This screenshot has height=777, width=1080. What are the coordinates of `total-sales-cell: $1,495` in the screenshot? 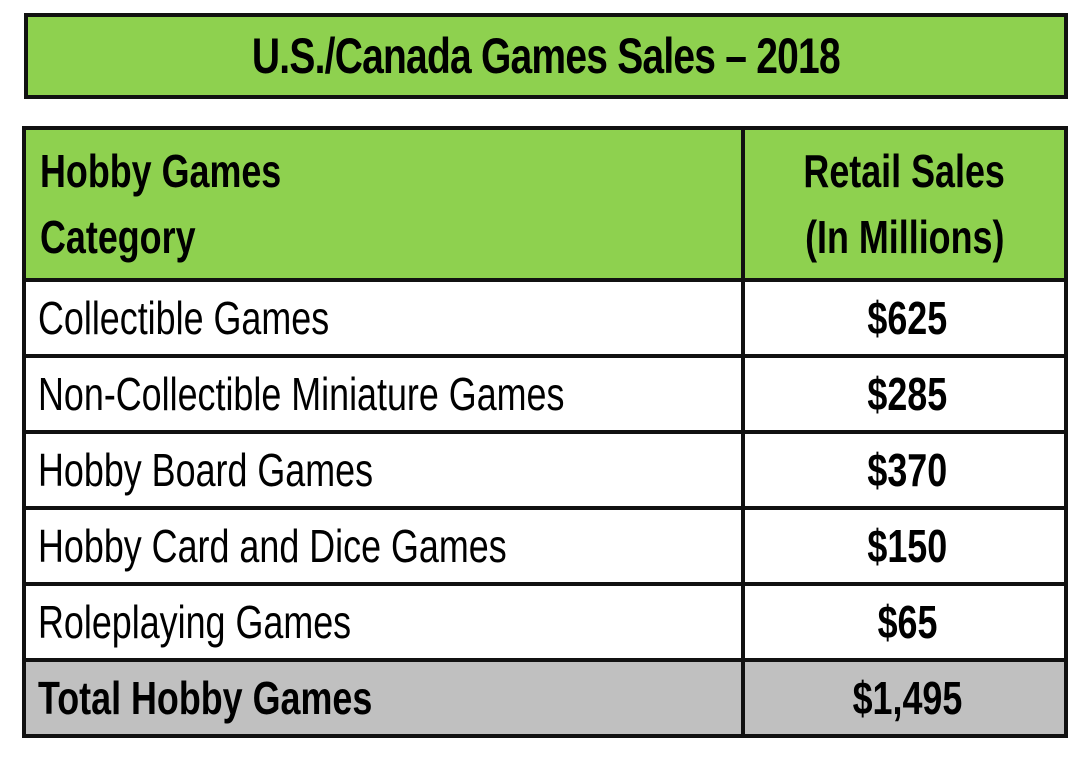 It's located at (904, 698).